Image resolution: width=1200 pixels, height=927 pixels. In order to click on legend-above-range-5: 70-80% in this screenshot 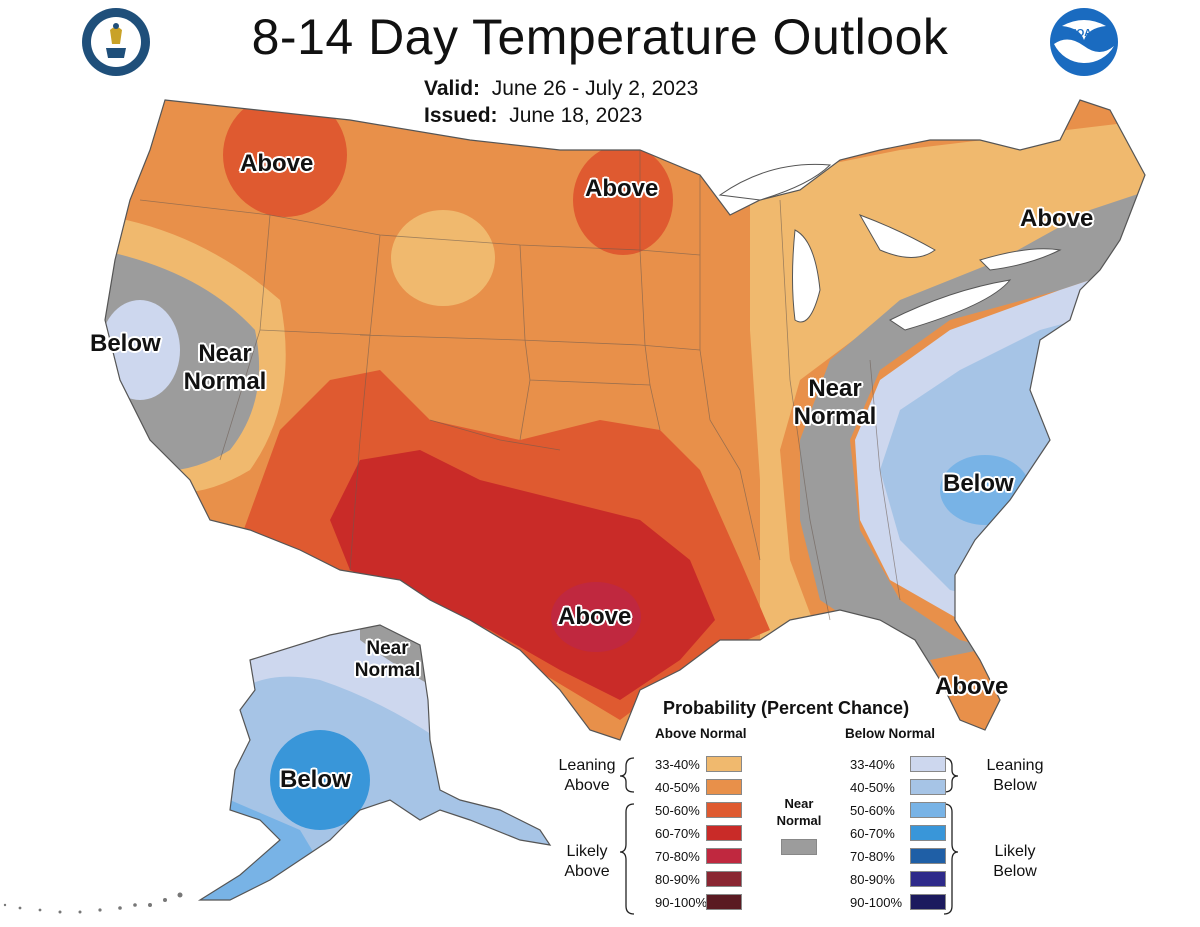, I will do `click(677, 856)`.